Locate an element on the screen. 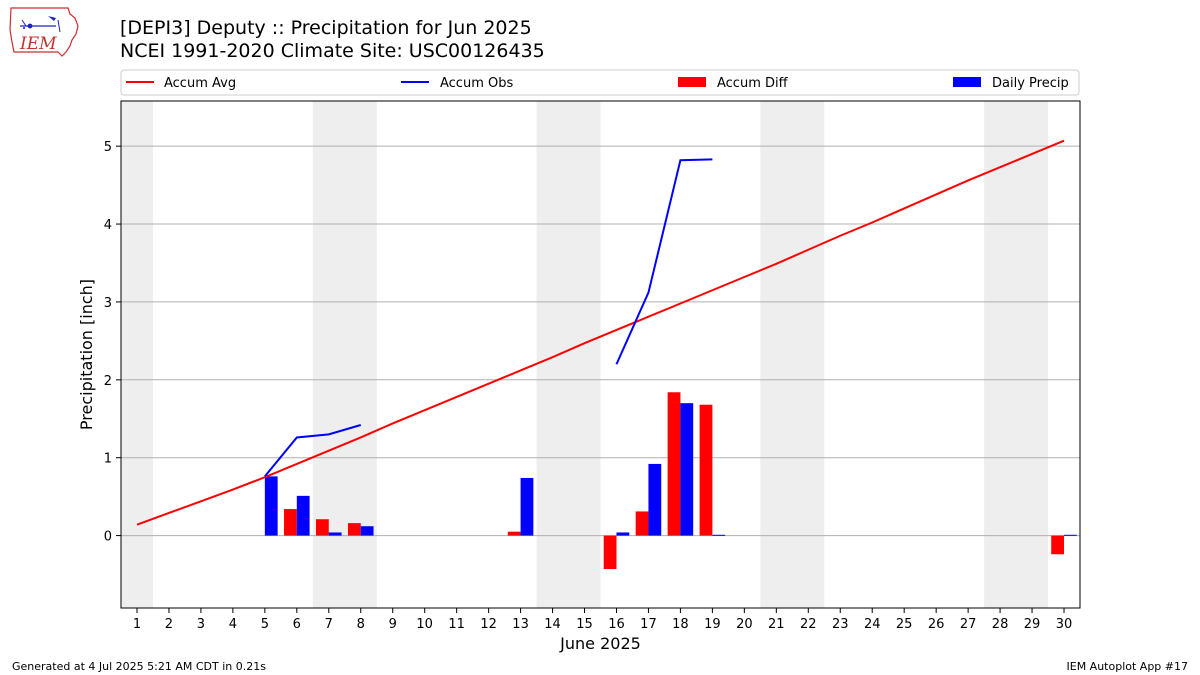 This screenshot has width=1200, height=675. x-tick-label-21: 21 is located at coordinates (776, 624).